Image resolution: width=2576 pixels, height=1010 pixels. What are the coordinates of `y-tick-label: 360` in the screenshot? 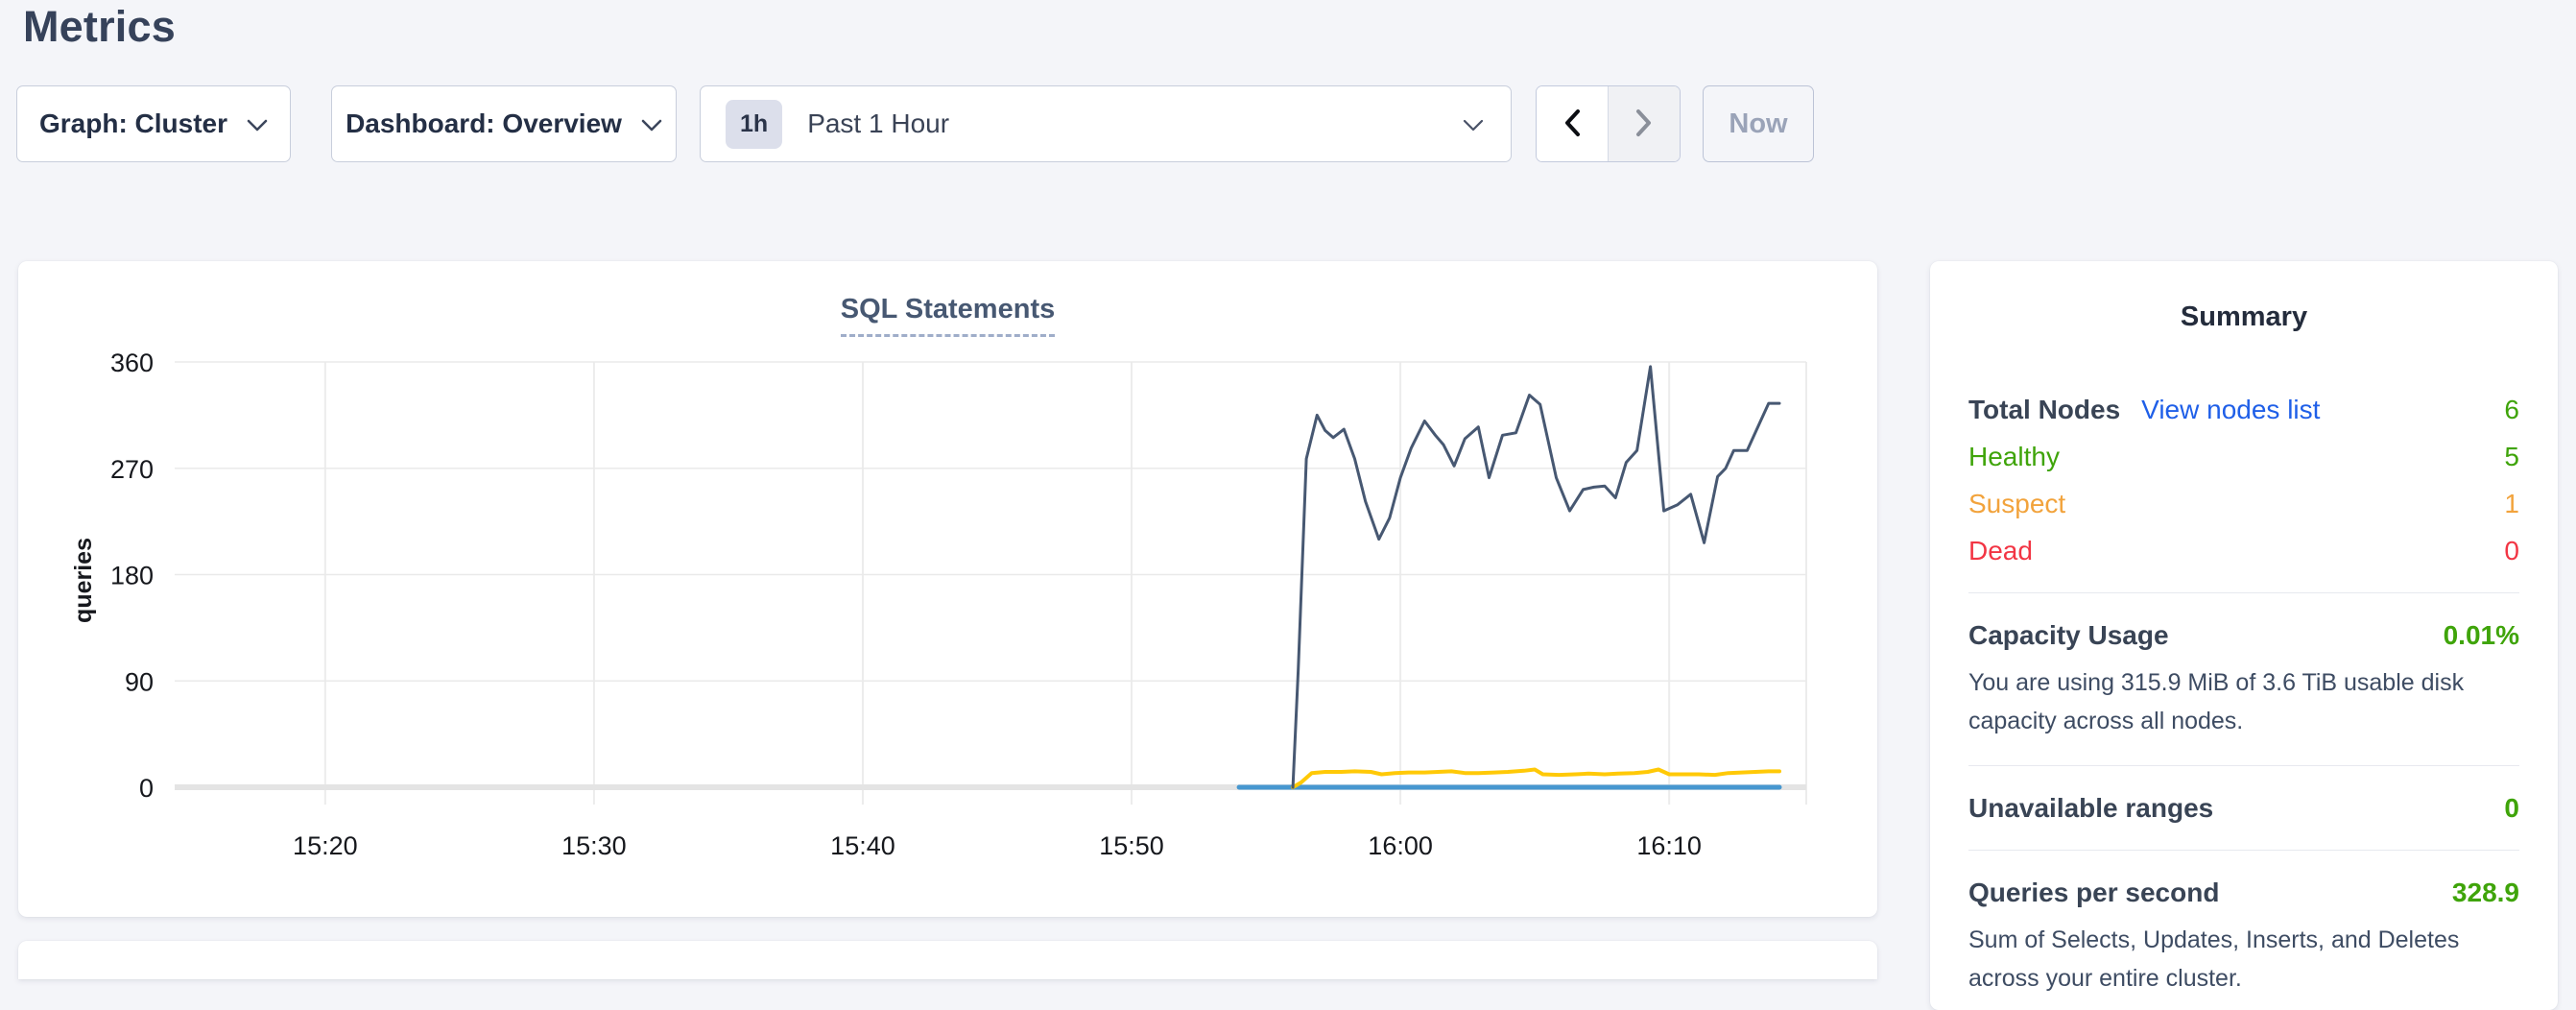 It's located at (132, 363).